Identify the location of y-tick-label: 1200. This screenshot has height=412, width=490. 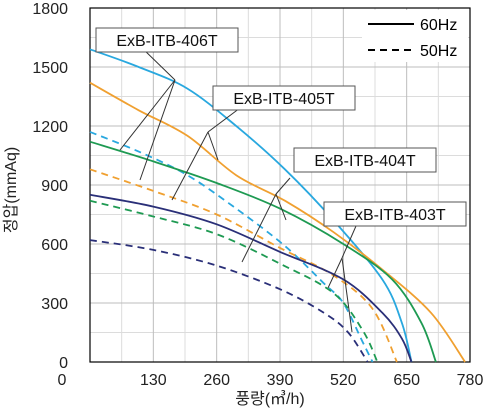
(50, 127).